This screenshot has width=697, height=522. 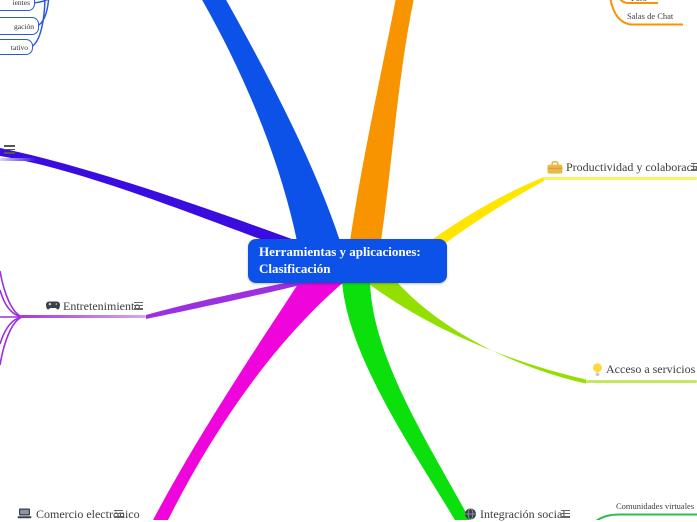 What do you see at coordinates (631, 167) in the screenshot?
I see `node-productividad-label: Productividad y colaboración` at bounding box center [631, 167].